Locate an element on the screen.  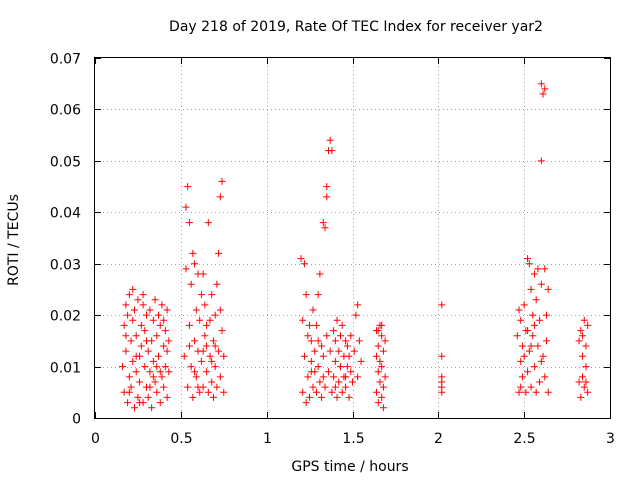
x-tick-label: 2.5 is located at coordinates (524, 439).